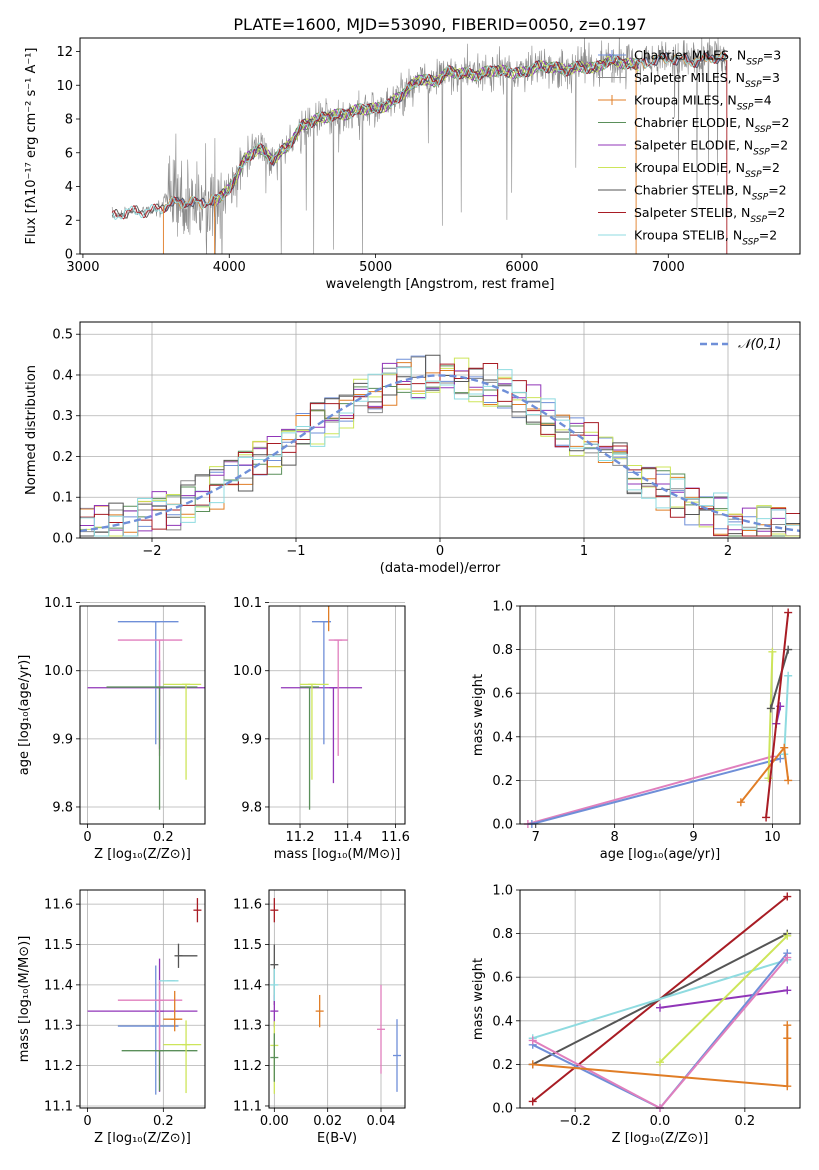 This screenshot has height=1170, width=819. What do you see at coordinates (247, 985) in the screenshot?
I see `y-tick-label: 11.4` at bounding box center [247, 985].